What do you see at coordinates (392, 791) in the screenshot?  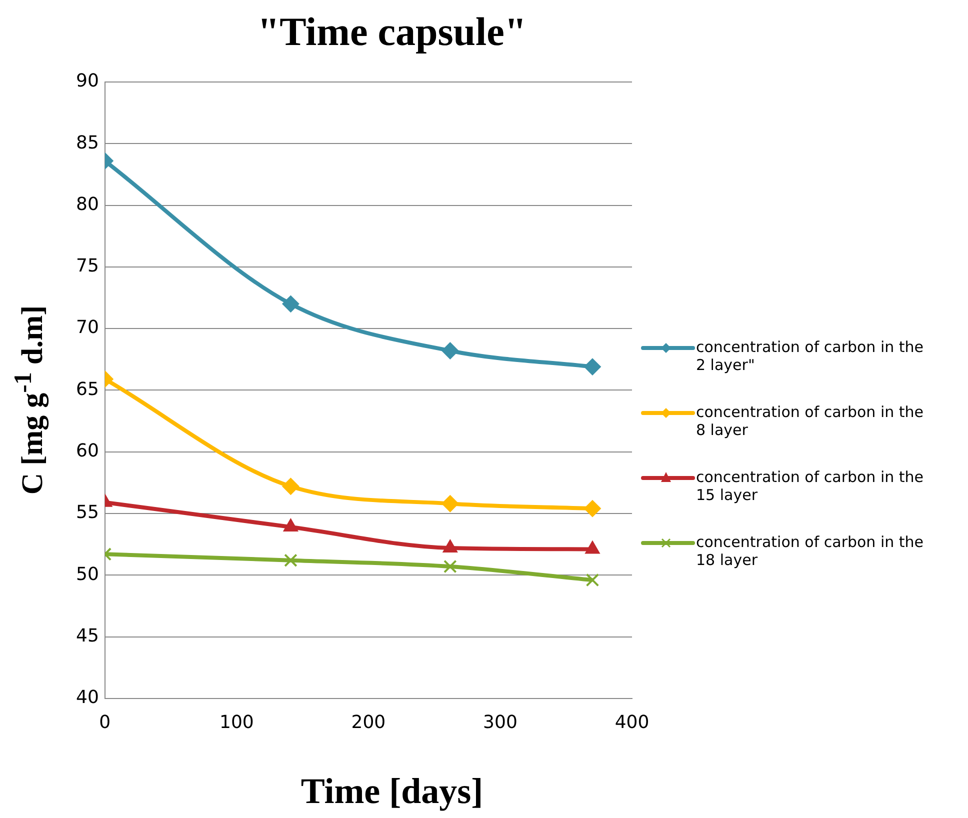 I see `x-axis-title: Time [days]` at bounding box center [392, 791].